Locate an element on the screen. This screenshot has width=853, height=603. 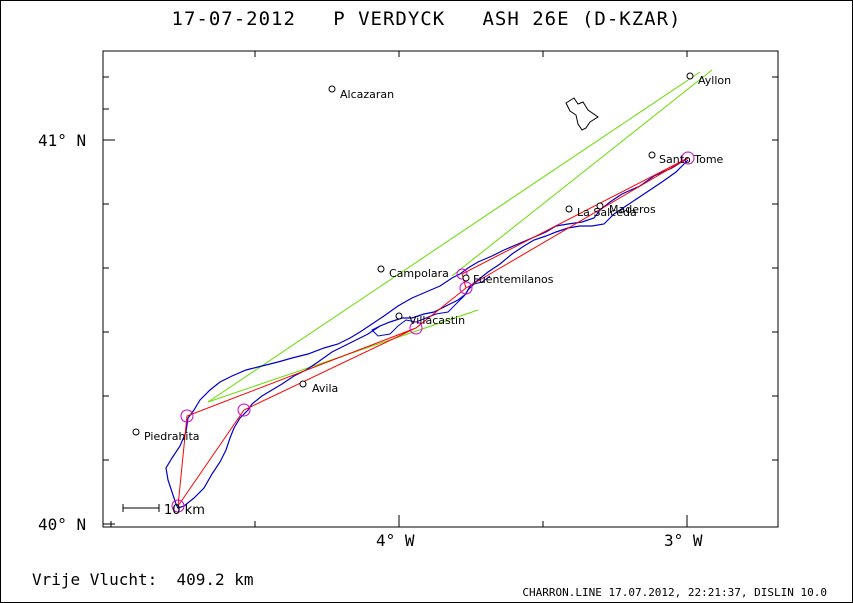
lat-label-41: 41° N is located at coordinates (62, 140).